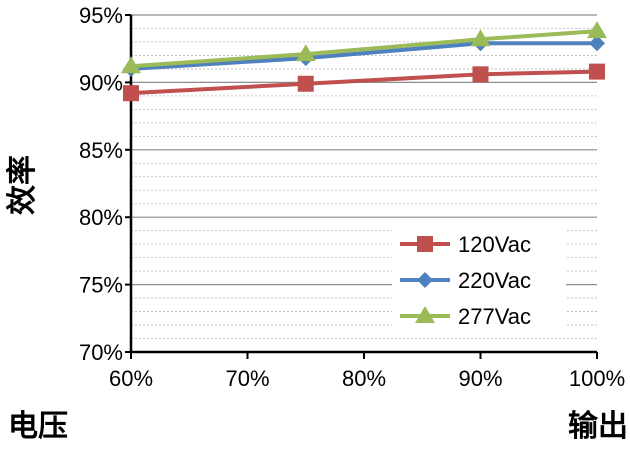 The image size is (630, 450). I want to click on y-tick-label: 80%, so click(101, 217).